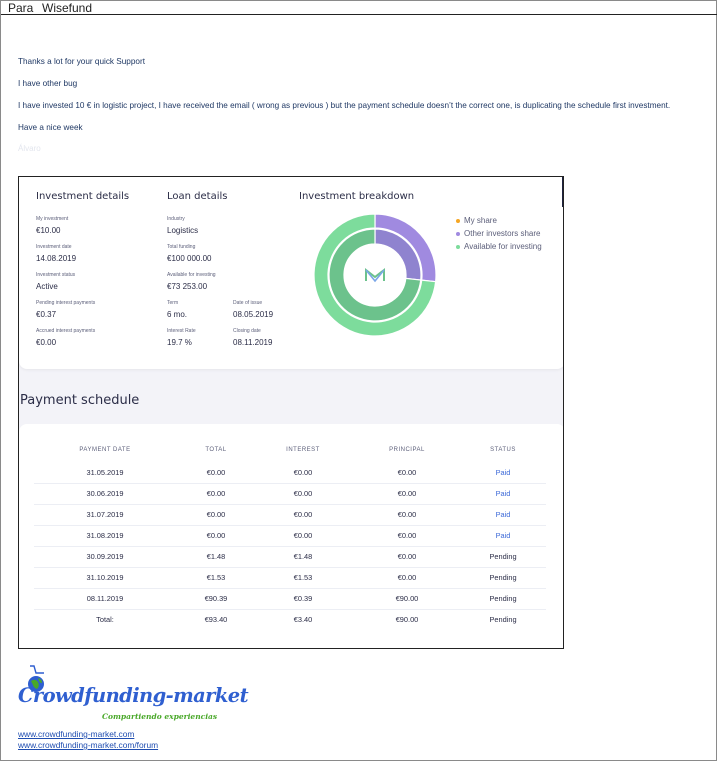 The image size is (717, 761). I want to click on investment-date-label: Investment date, so click(54, 247).